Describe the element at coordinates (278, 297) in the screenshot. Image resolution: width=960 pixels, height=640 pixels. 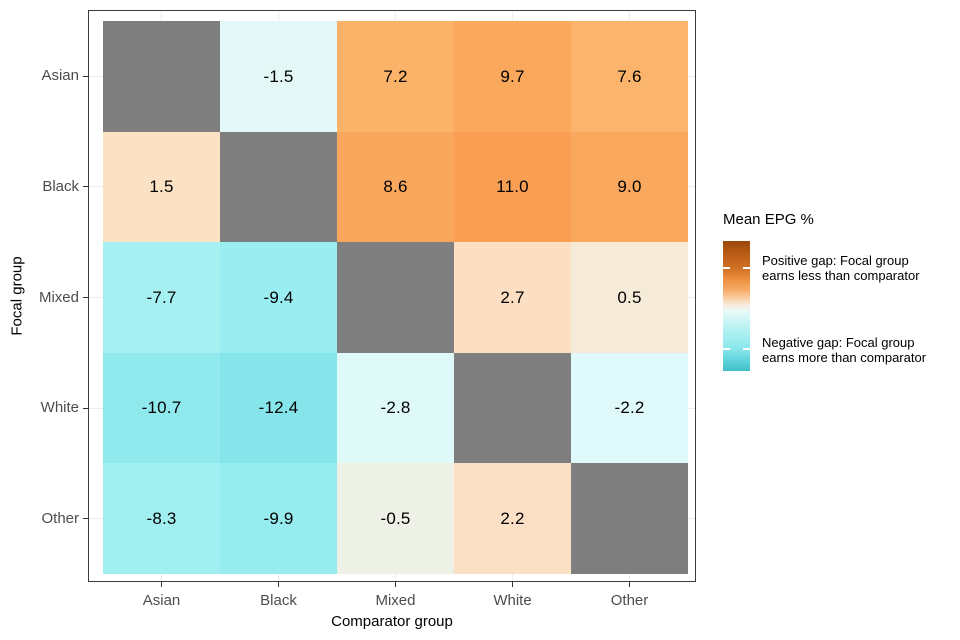
I see `heatmap-cell-mixed-black: -9.4` at that location.